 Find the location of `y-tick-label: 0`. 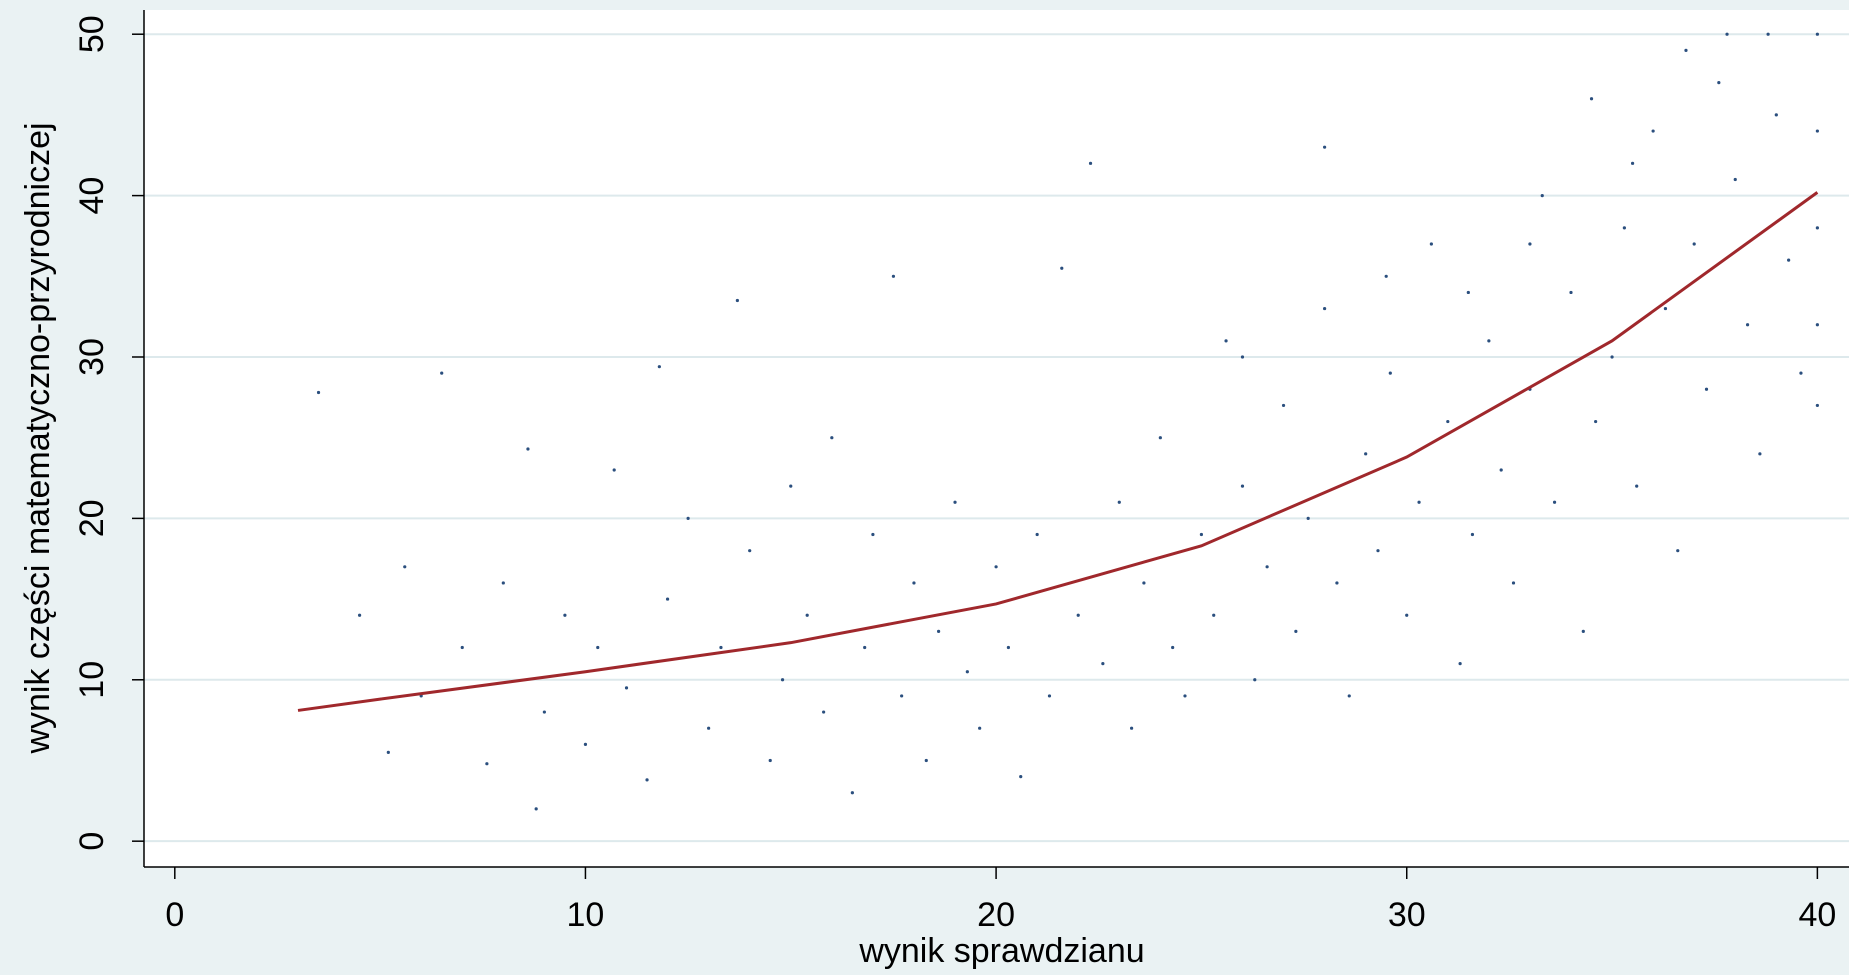

y-tick-label: 0 is located at coordinates (92, 841).